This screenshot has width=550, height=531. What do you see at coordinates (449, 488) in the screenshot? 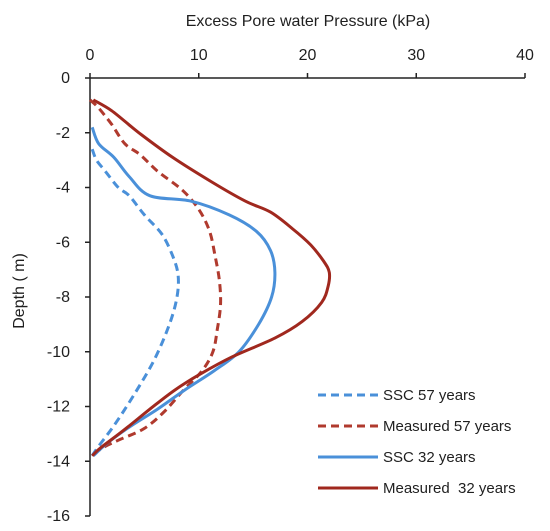
I see `legend-label-measured-32: Measured 32 years` at bounding box center [449, 488].